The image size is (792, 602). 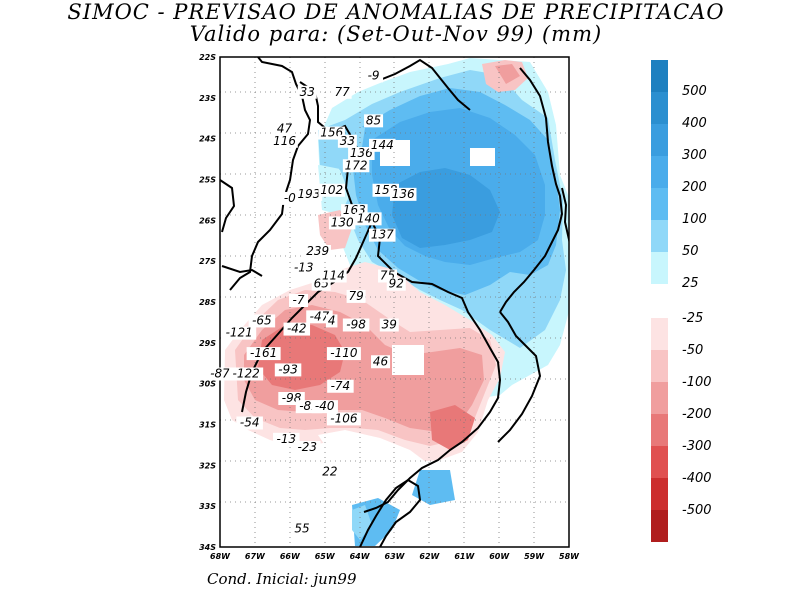 I want to click on anomaly-value-label: -87, so click(x=220, y=374).